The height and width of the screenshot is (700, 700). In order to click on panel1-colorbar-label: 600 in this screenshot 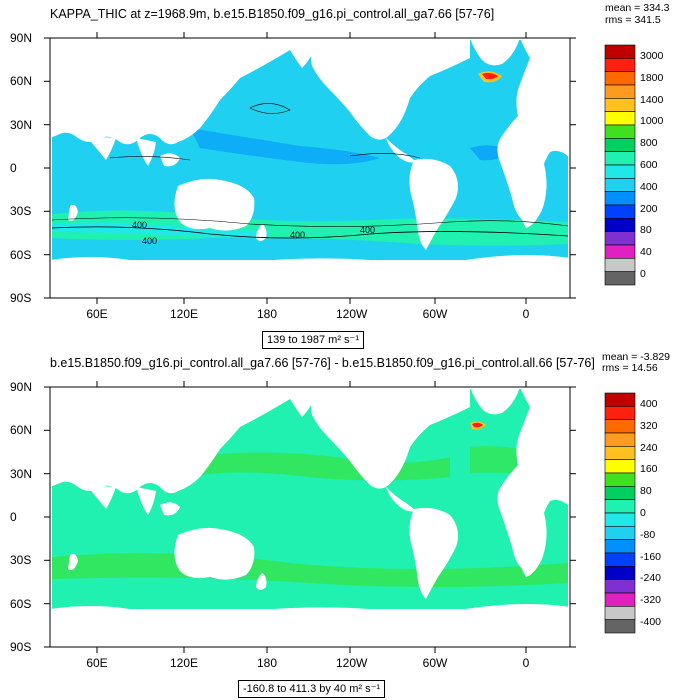, I will do `click(649, 165)`.